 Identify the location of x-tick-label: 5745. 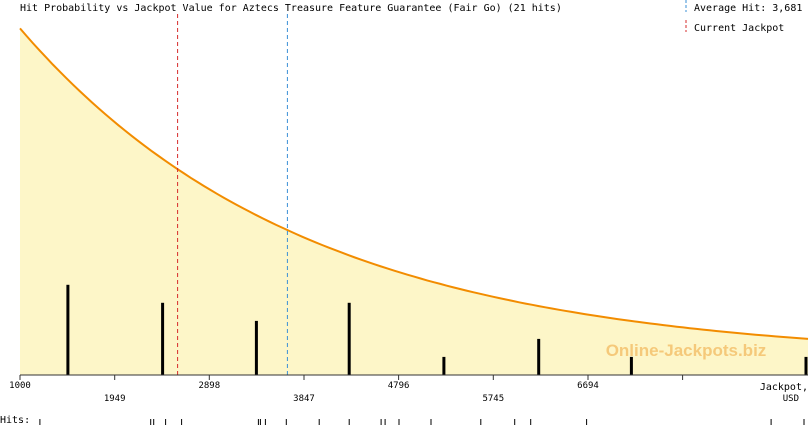
(493, 399).